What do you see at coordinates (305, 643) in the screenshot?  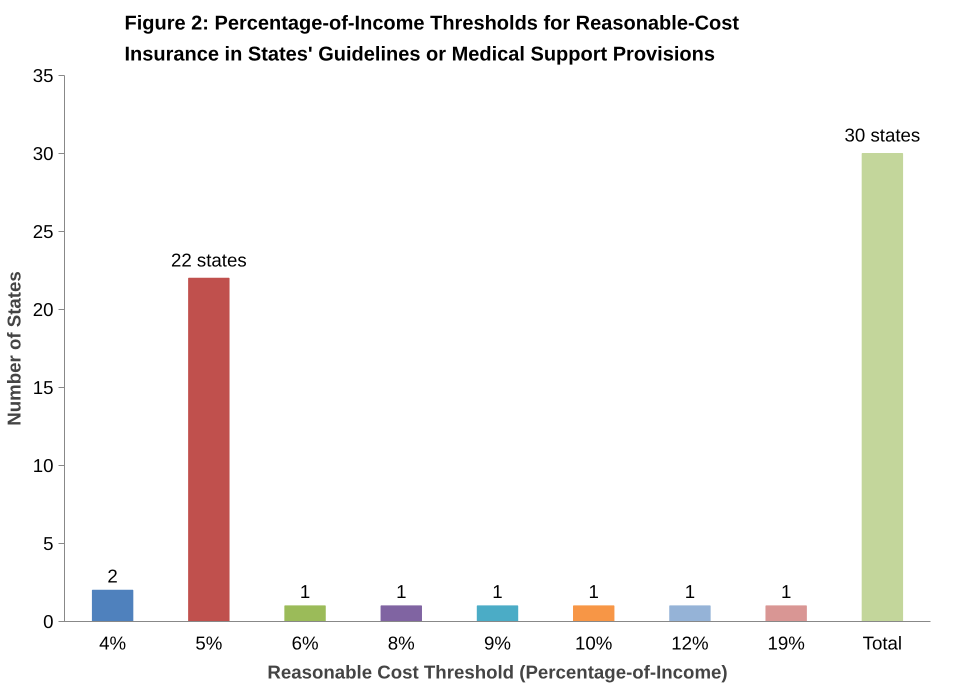 I see `x-tick-label: 6%` at bounding box center [305, 643].